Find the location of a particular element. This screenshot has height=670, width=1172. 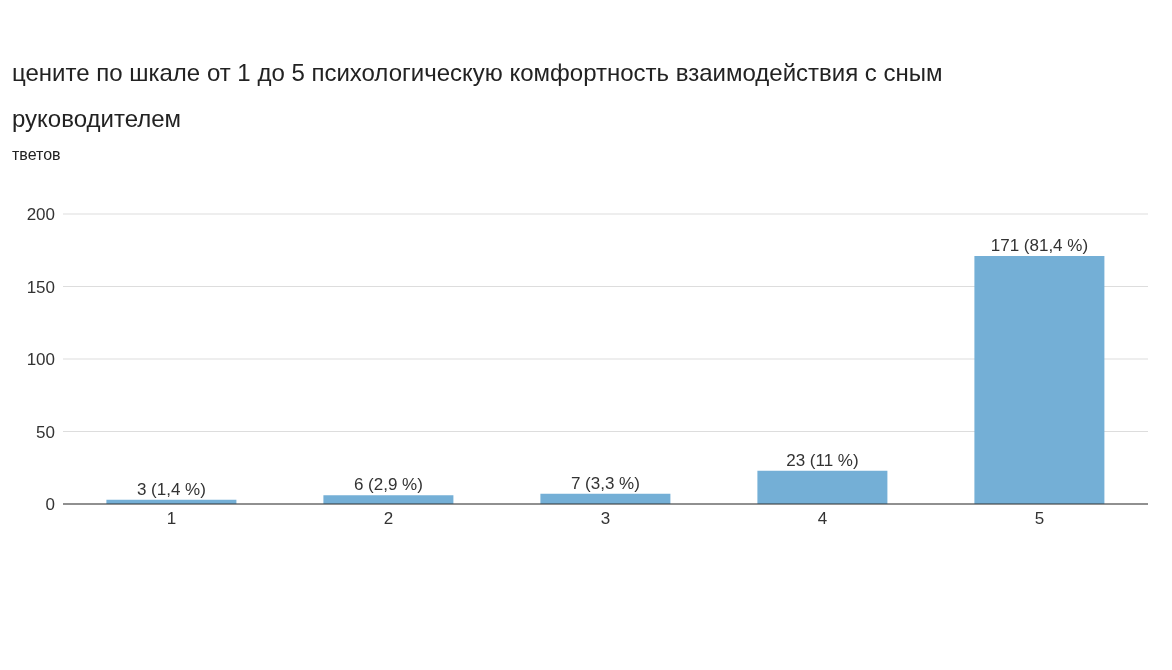

data-label: 6 (2,9 %) is located at coordinates (388, 485).